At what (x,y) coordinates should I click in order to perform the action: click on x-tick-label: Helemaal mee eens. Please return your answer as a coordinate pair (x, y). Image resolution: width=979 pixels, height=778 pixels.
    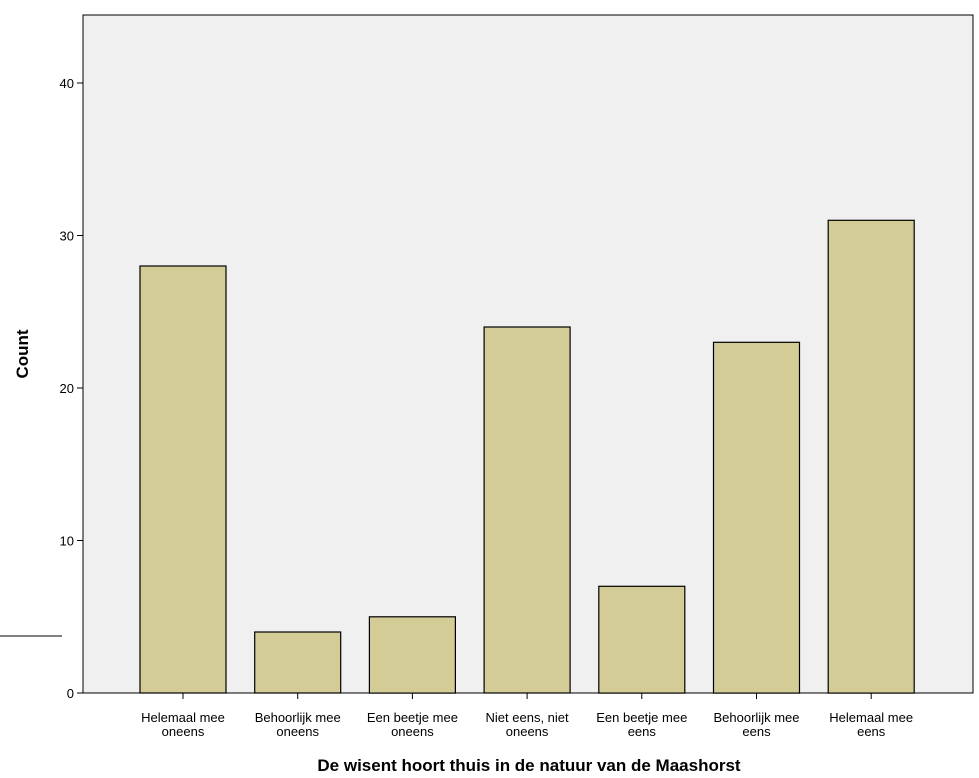
    Looking at the image, I should click on (871, 724).